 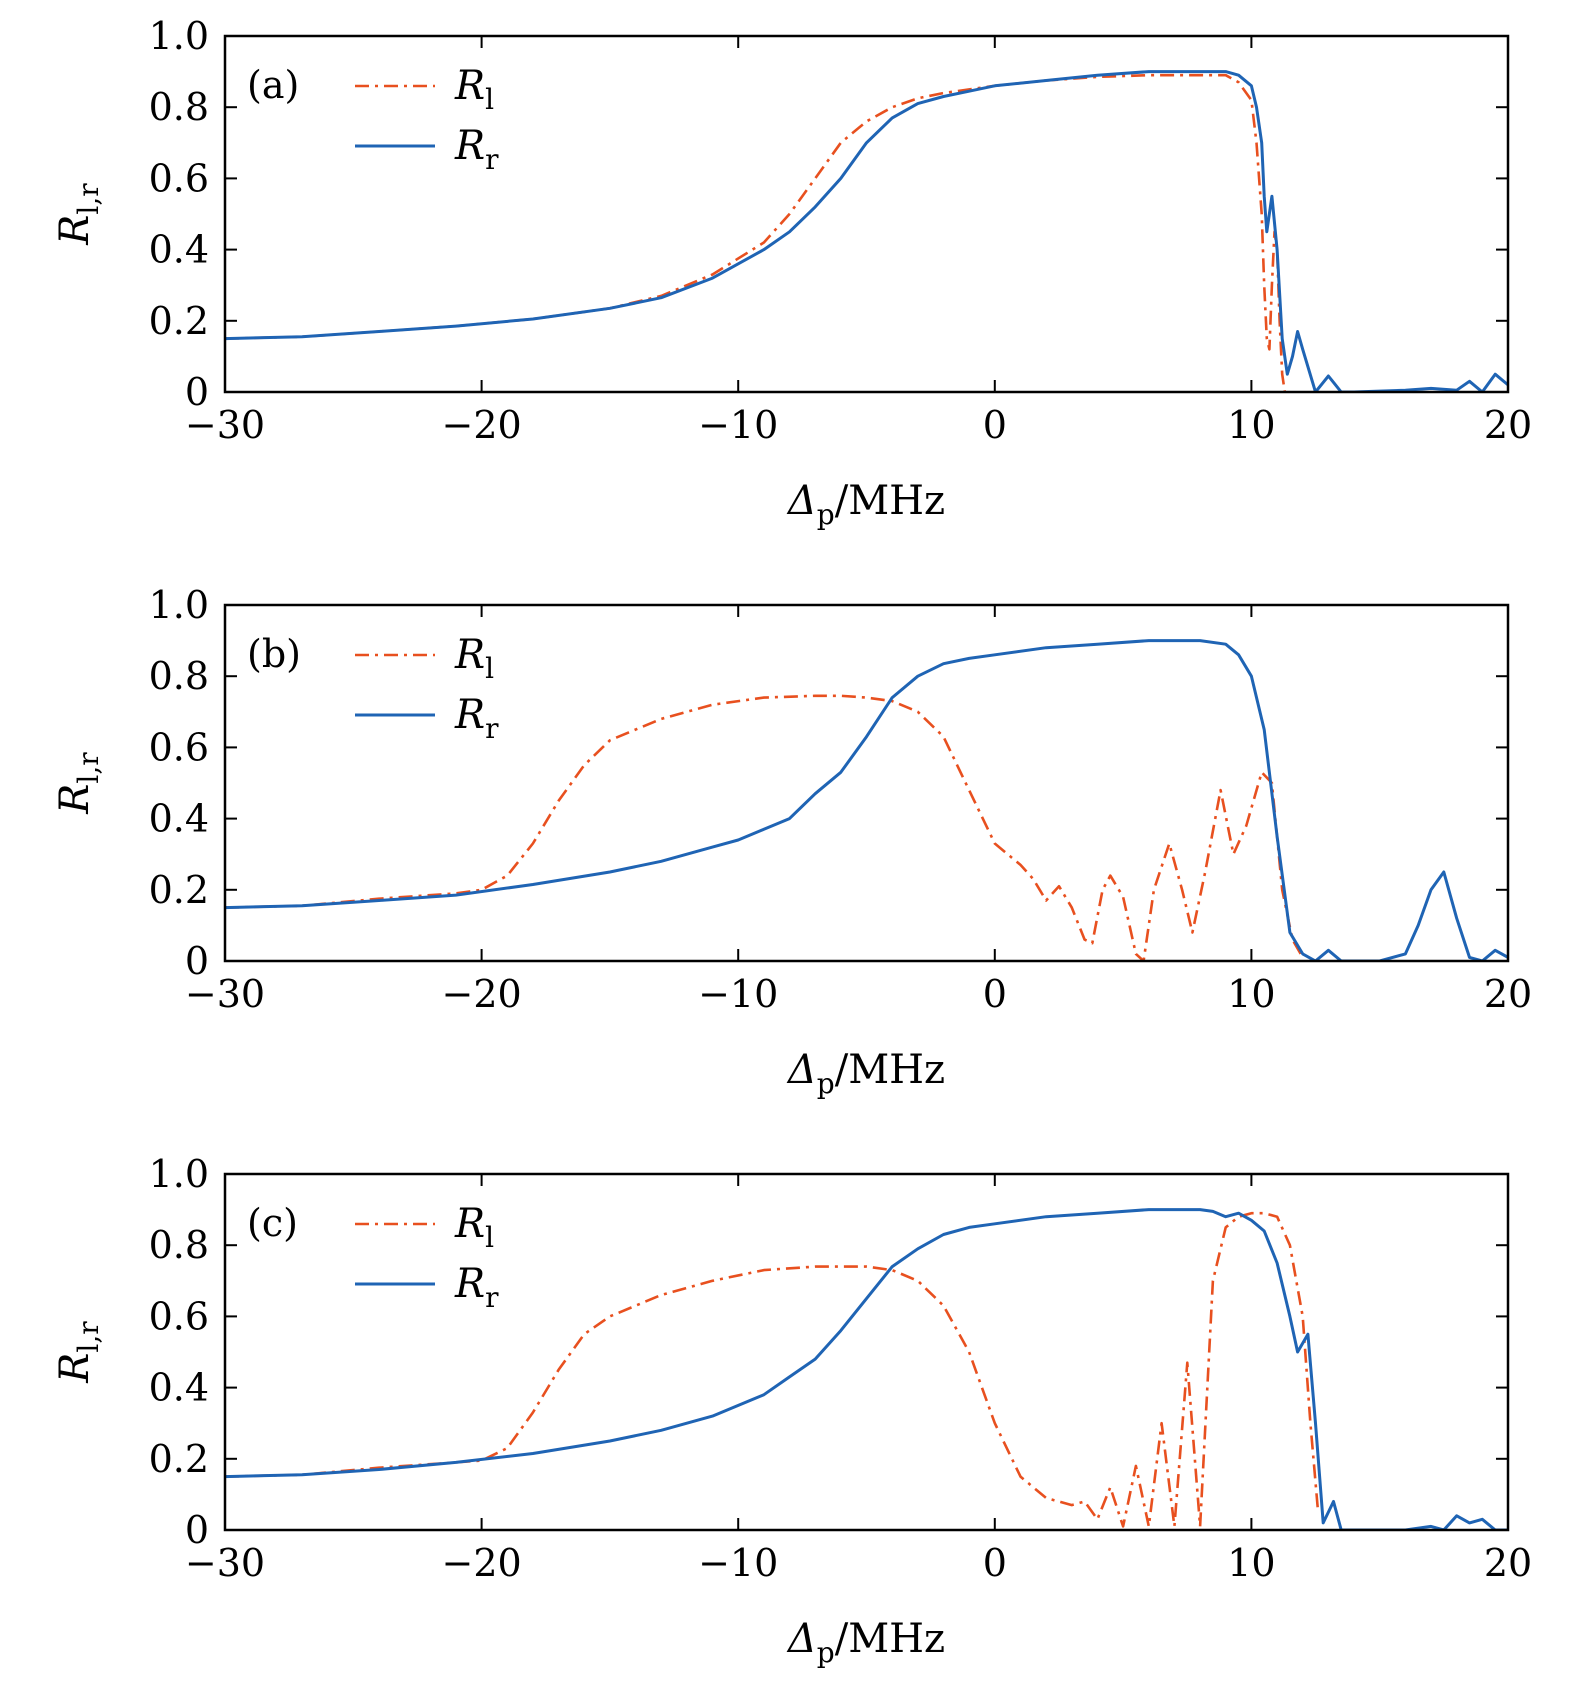 What do you see at coordinates (272, 1223) in the screenshot?
I see `panel-label: (c)` at bounding box center [272, 1223].